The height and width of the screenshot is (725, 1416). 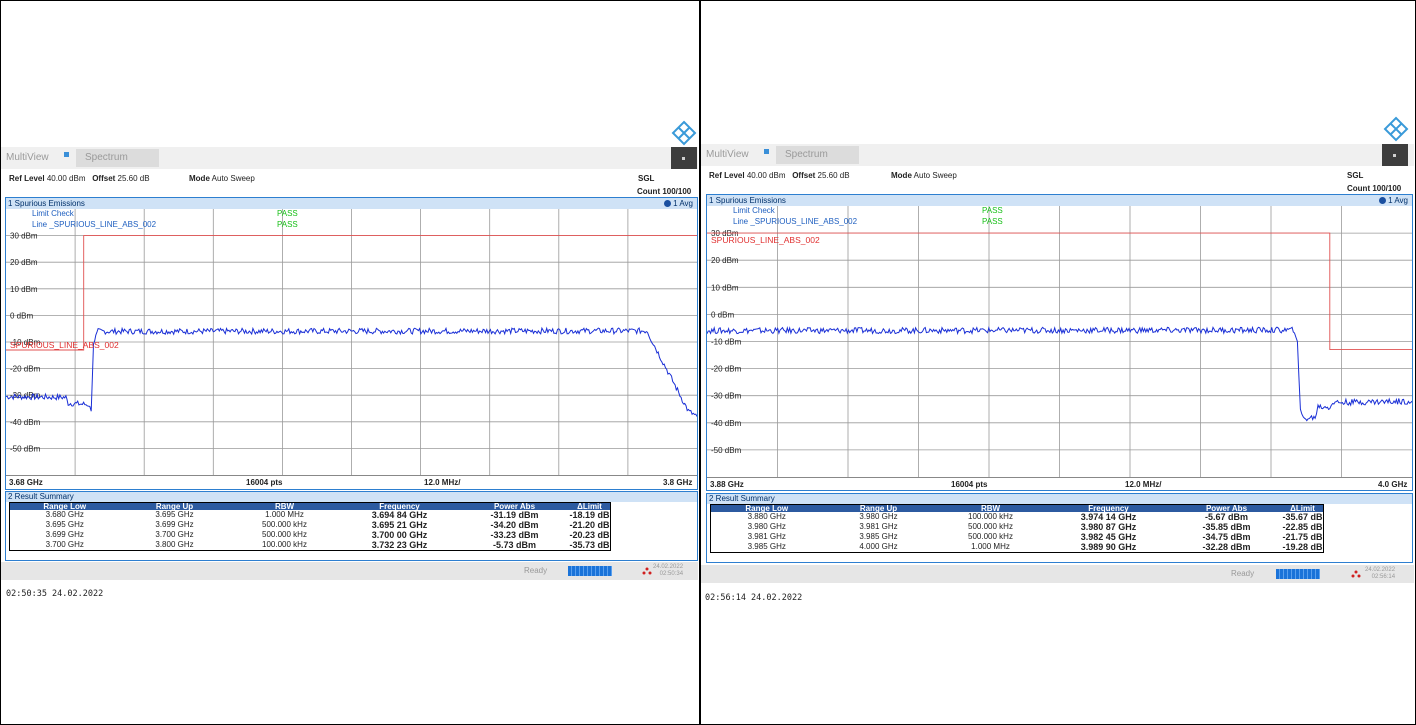 I want to click on x-stop-label: 3.8 GHz, so click(x=678, y=482).